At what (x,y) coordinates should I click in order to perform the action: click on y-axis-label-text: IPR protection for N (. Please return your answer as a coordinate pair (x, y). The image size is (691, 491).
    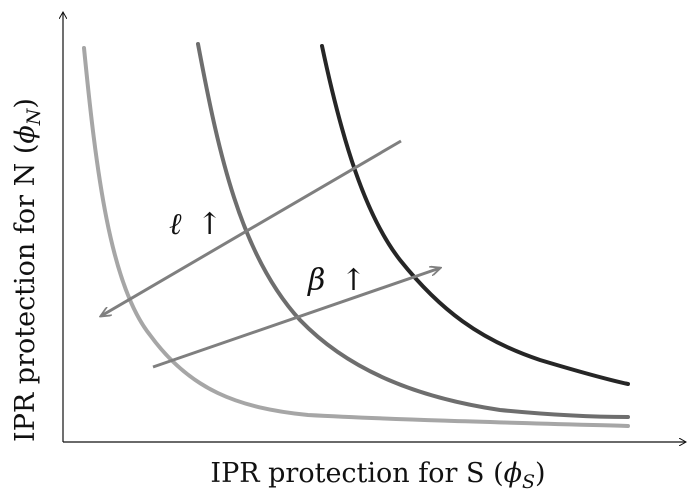
    Looking at the image, I should click on (25, 293).